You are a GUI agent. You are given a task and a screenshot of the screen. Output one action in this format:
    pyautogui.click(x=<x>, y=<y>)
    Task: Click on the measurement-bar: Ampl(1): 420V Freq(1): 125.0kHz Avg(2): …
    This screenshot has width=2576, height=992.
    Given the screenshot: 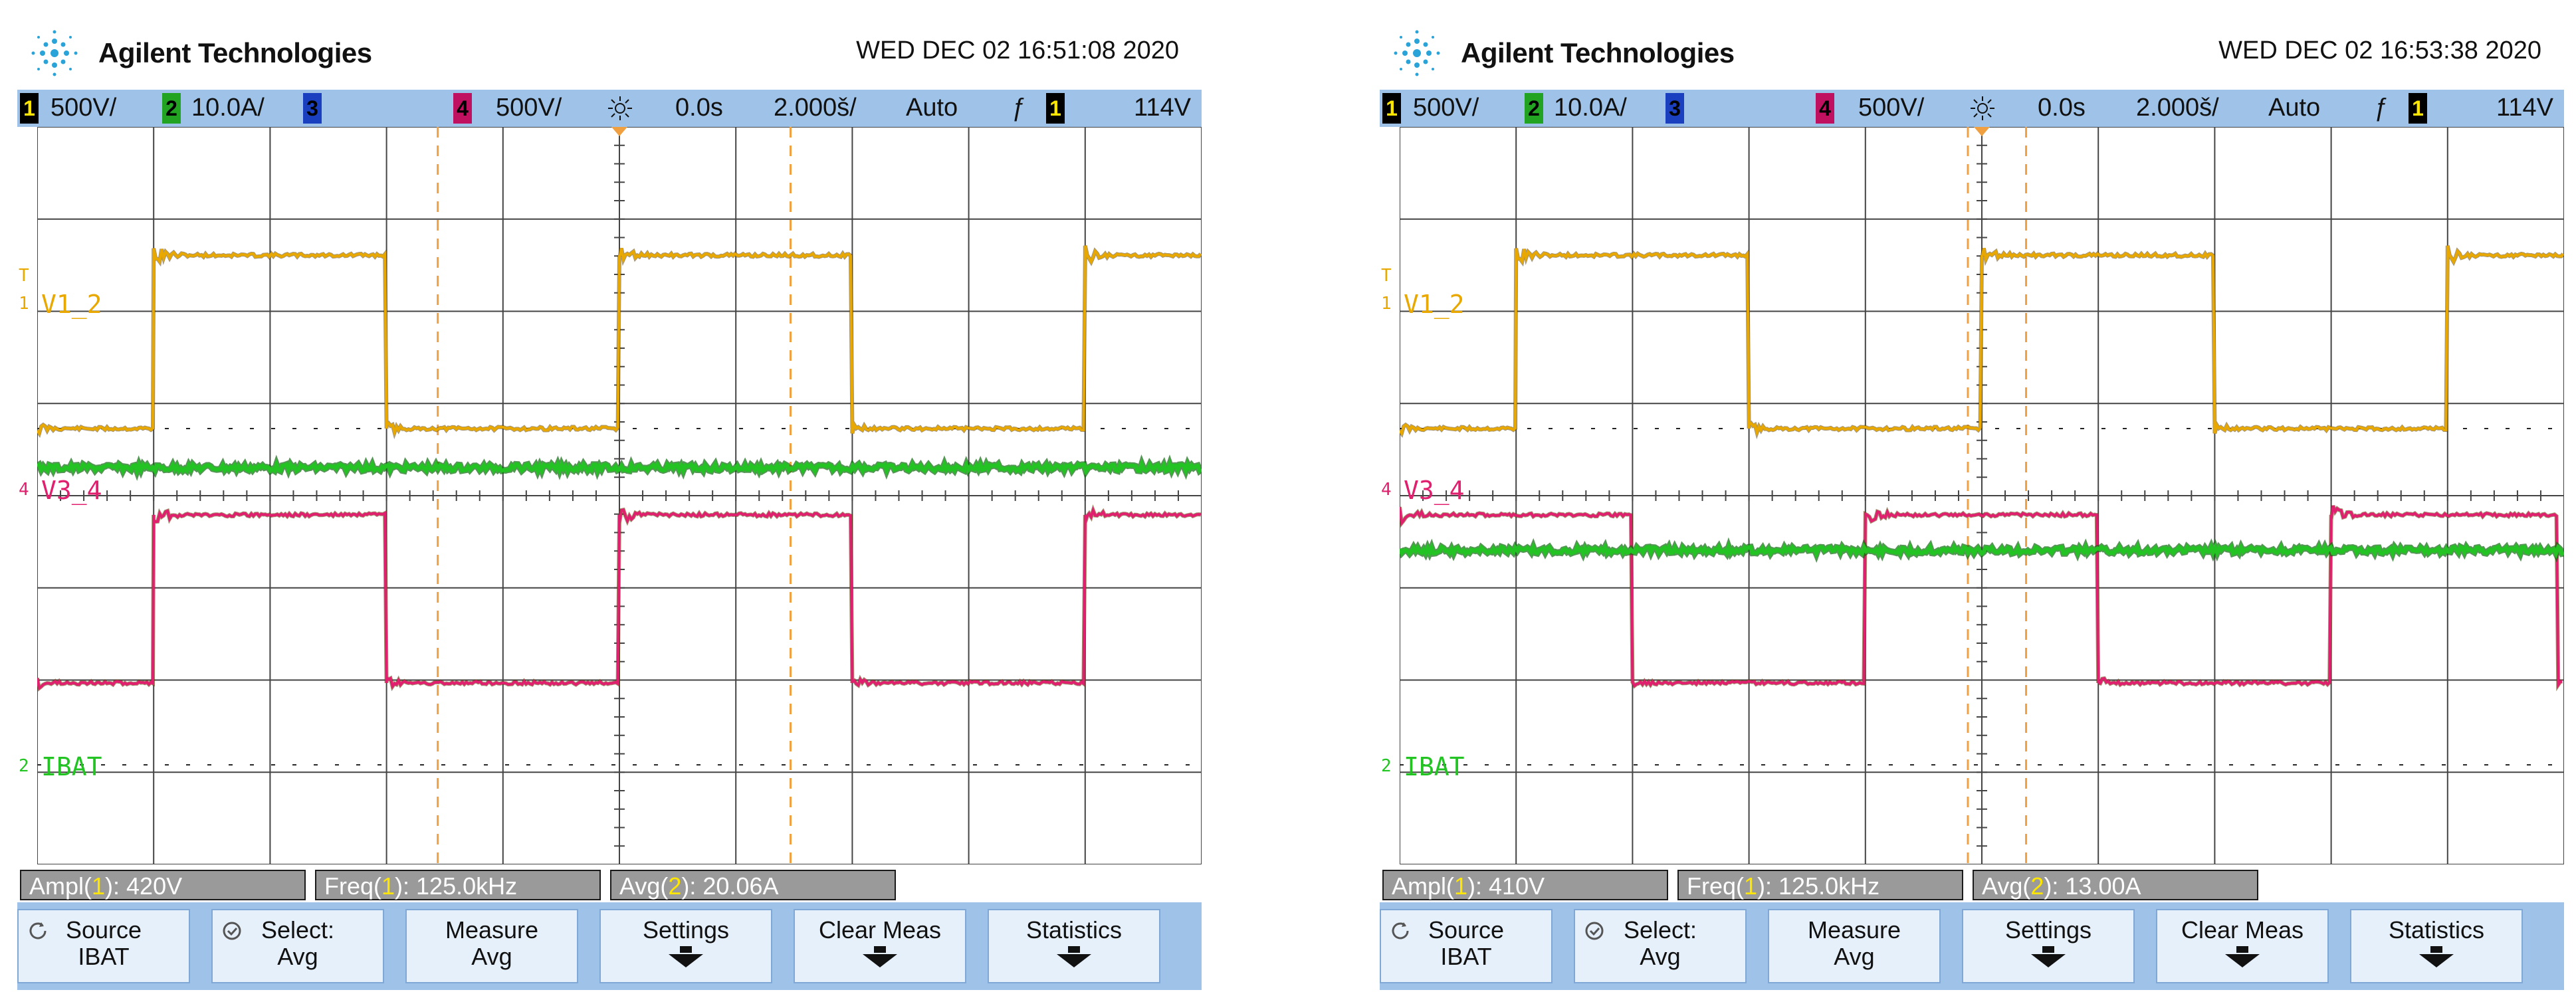 What is the action you would take?
    pyautogui.click(x=609, y=885)
    